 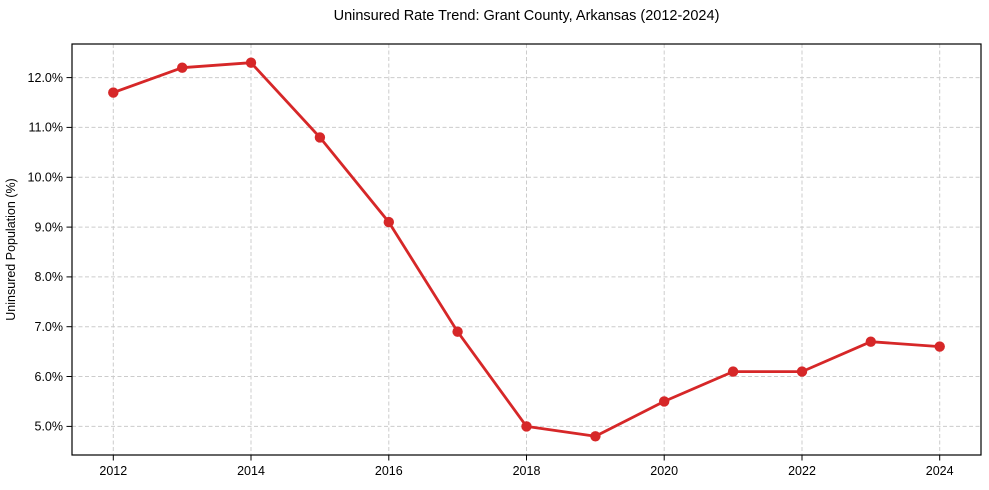 I want to click on data-point-2013, so click(x=182, y=67).